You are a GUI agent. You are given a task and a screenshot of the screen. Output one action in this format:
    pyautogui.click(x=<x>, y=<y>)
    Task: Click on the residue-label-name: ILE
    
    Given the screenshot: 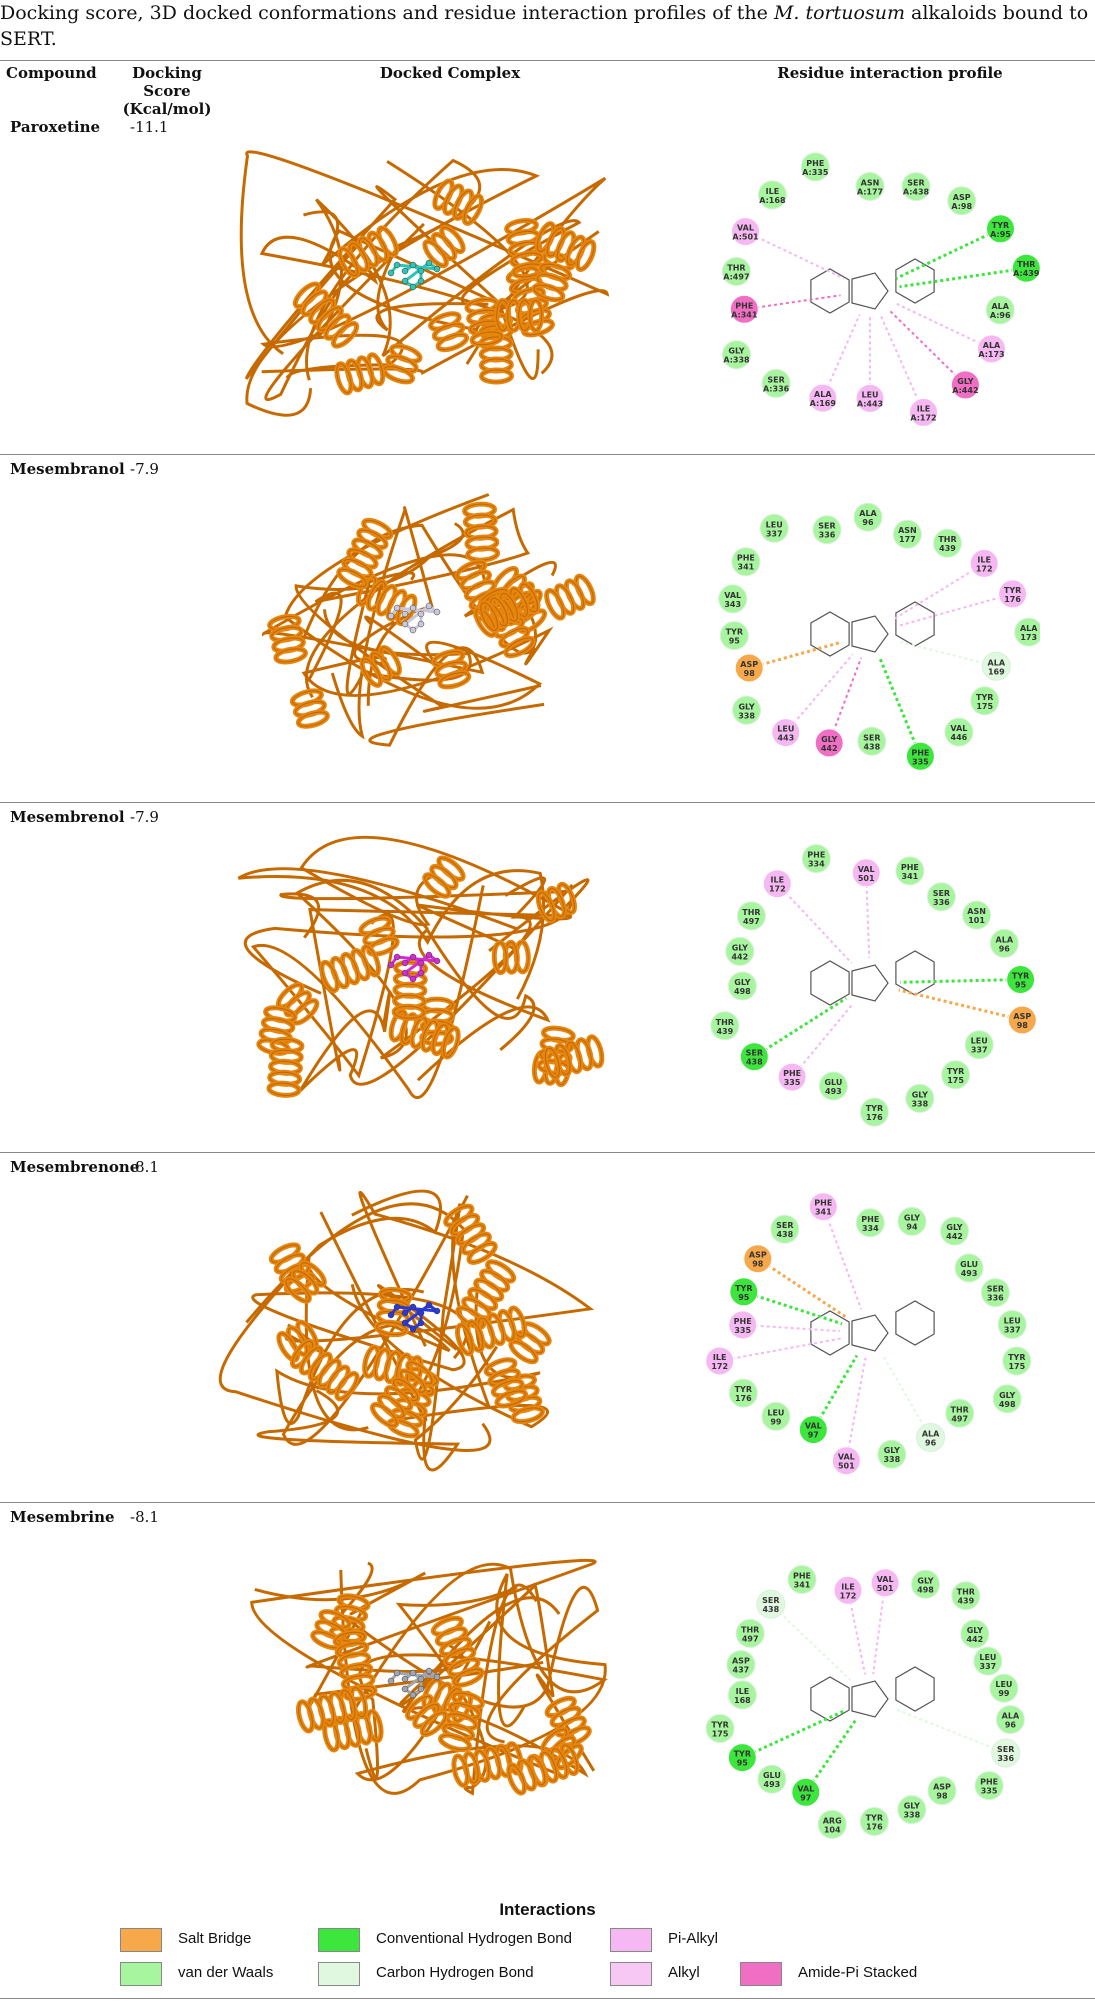 What is the action you would take?
    pyautogui.click(x=778, y=880)
    